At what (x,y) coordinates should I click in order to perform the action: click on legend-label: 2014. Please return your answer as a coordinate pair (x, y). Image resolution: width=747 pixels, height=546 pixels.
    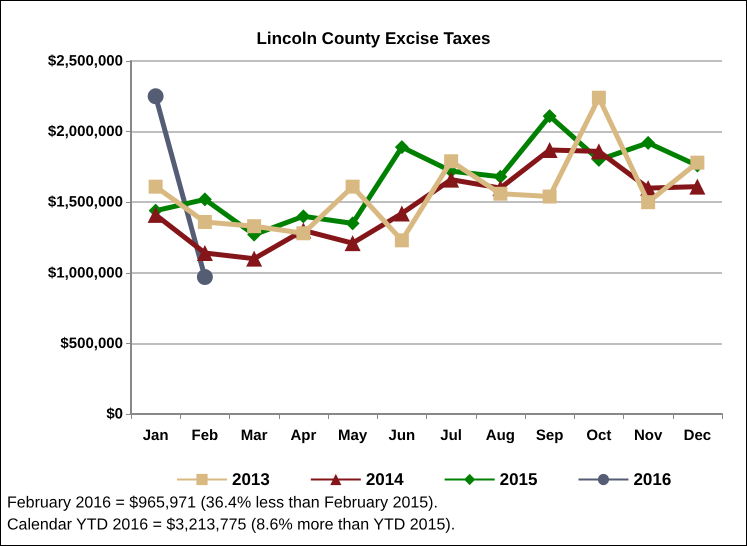
    Looking at the image, I should click on (385, 479).